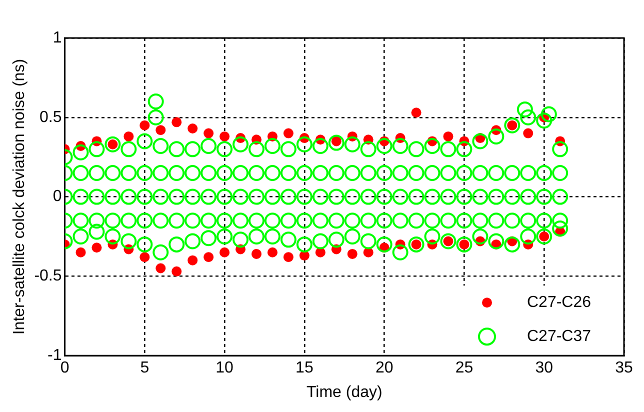 This screenshot has height=412, width=644. I want to click on x-tick-label: 35, so click(624, 368).